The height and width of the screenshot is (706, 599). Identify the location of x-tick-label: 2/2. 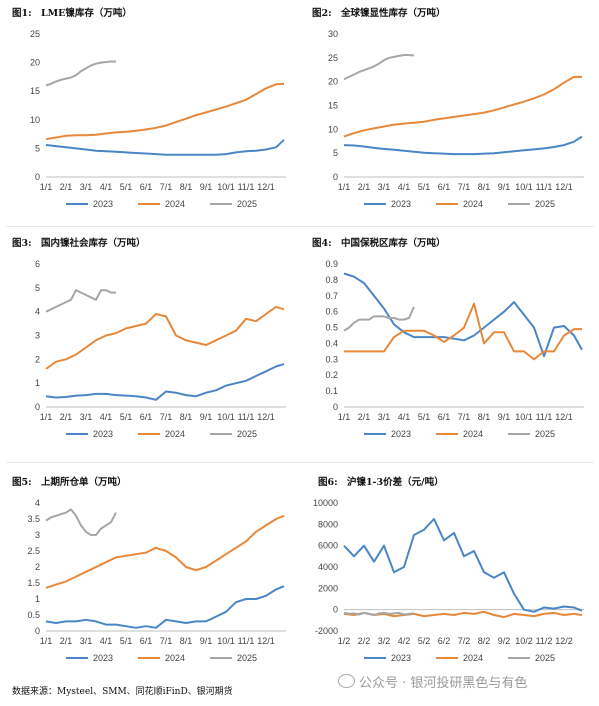
(364, 641).